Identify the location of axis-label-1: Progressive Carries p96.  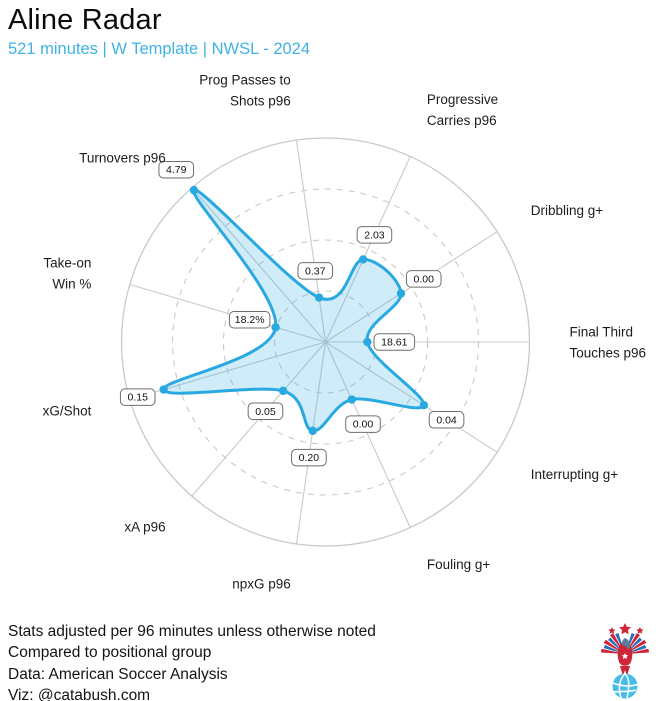
(462, 110).